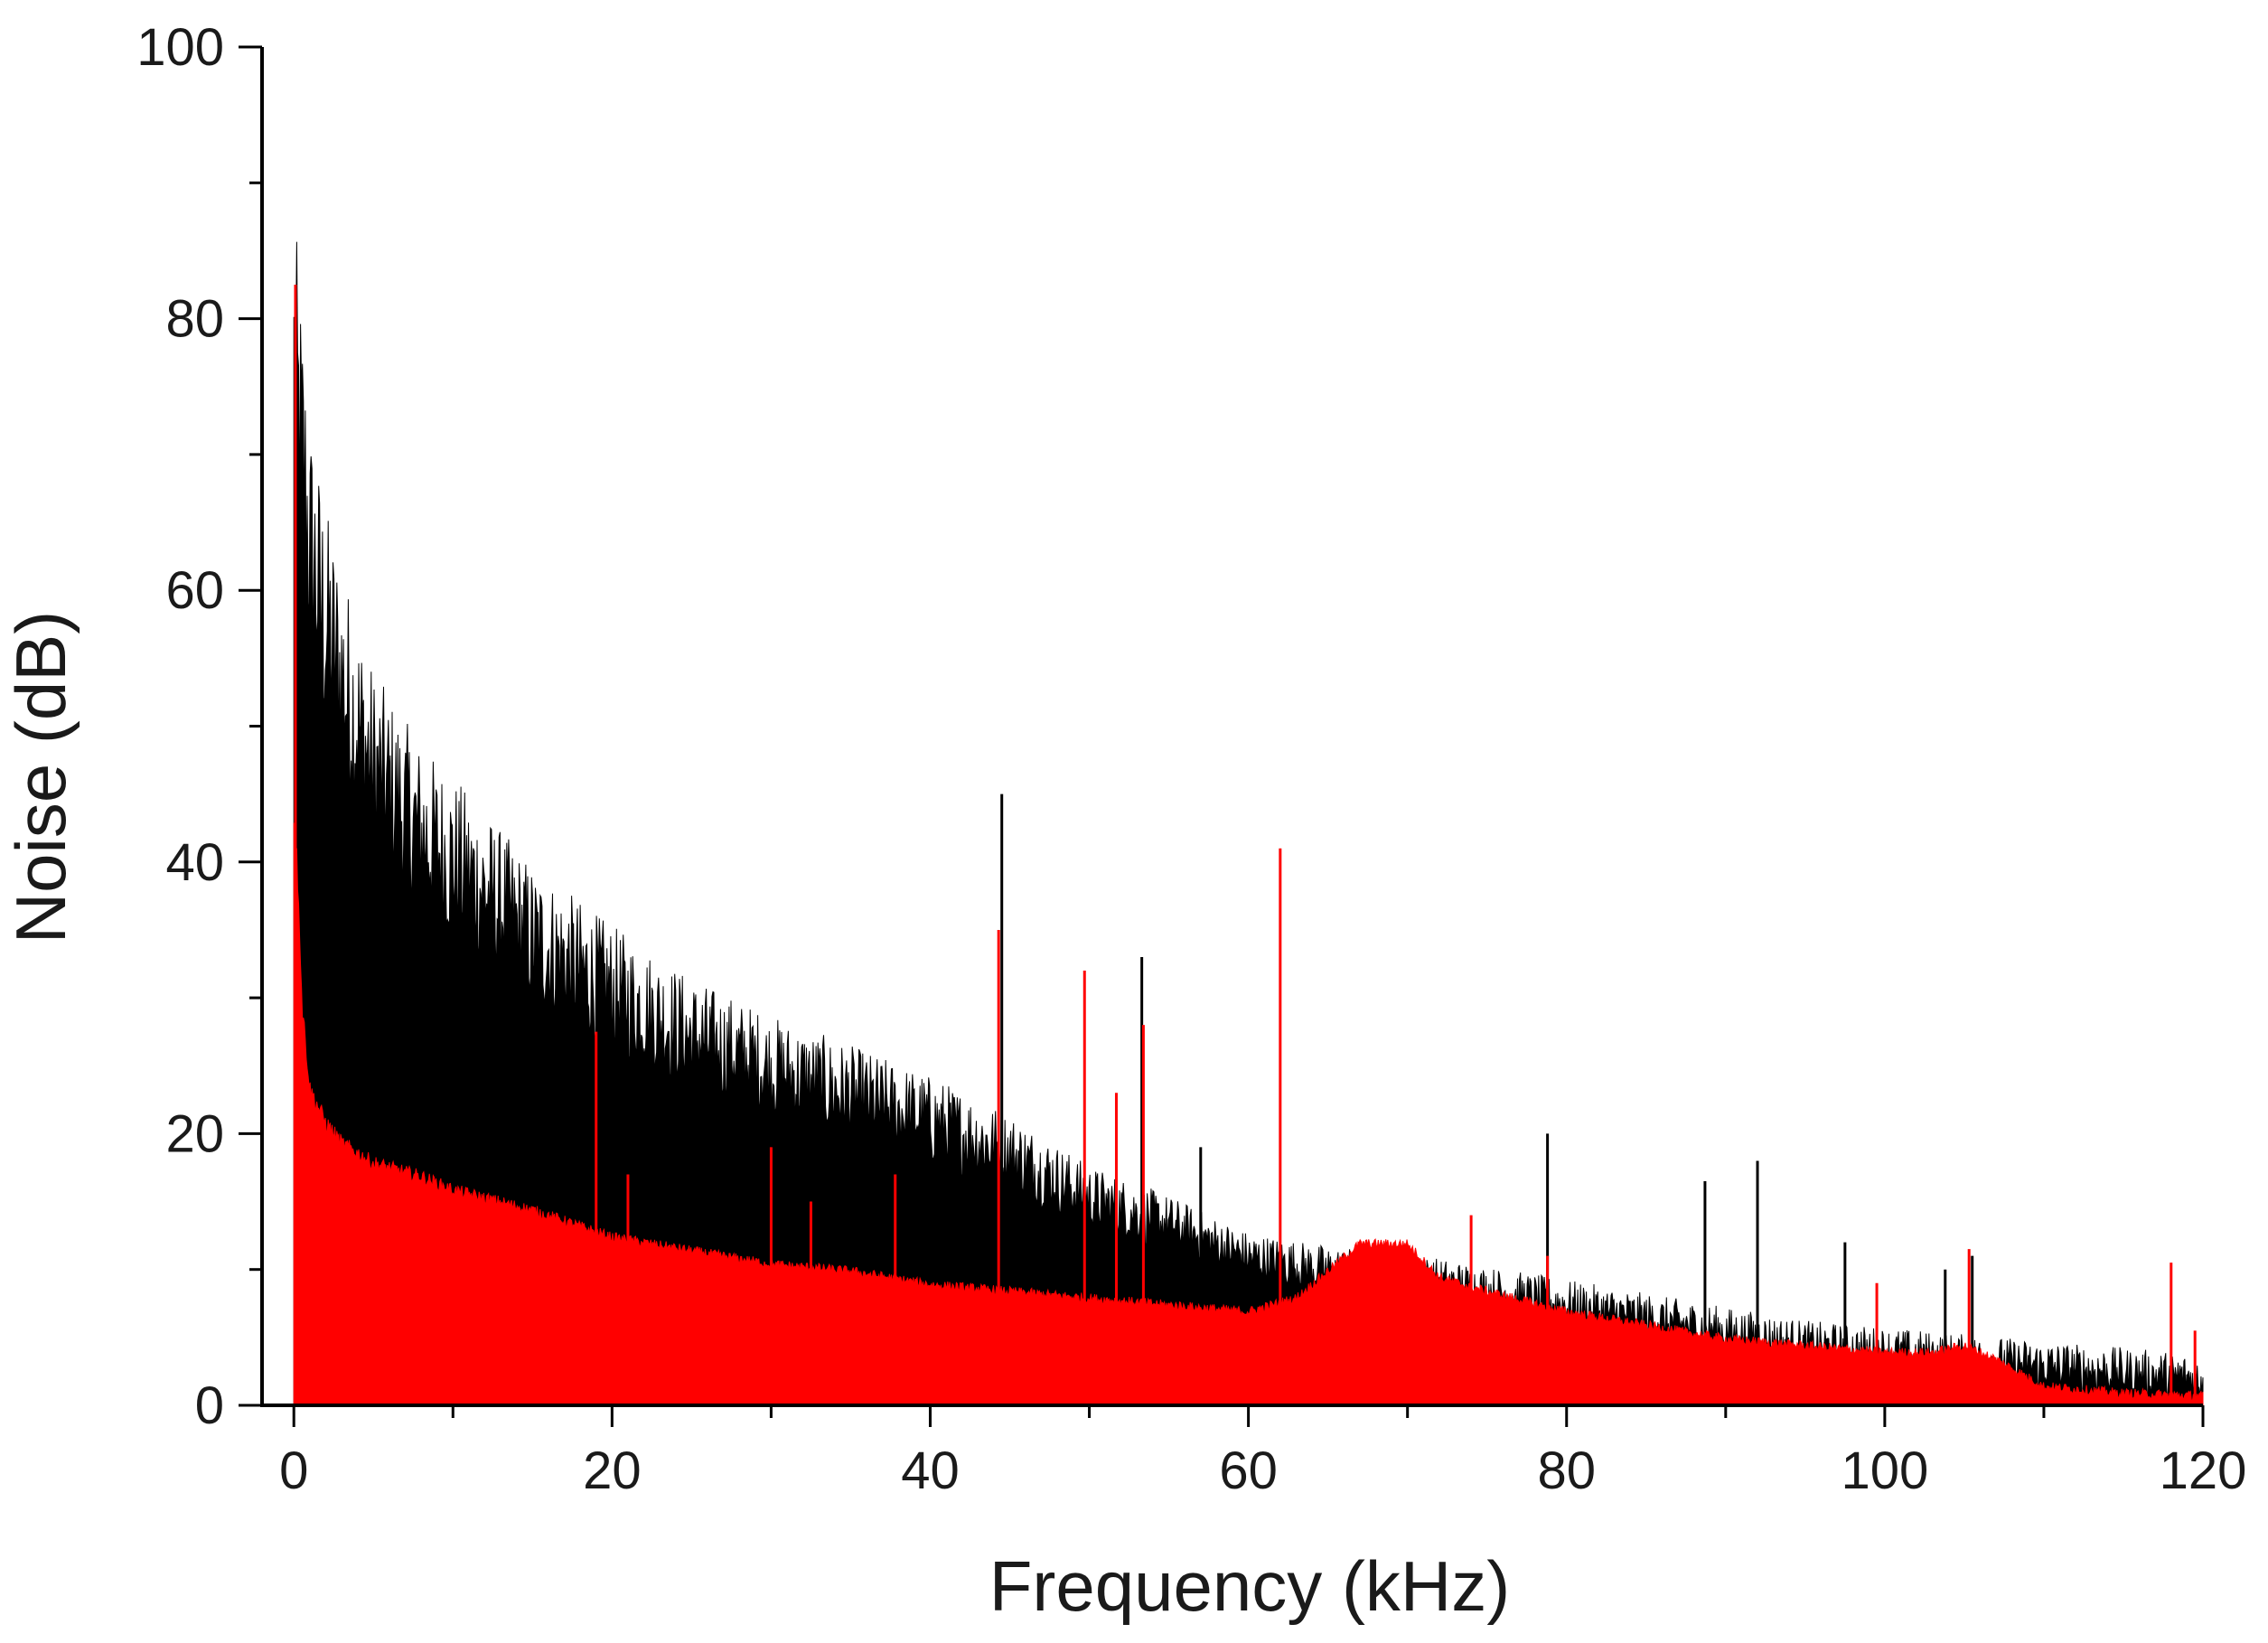 This screenshot has width=2268, height=1643. I want to click on x-axis-title: Frequency (kHz), so click(1249, 1586).